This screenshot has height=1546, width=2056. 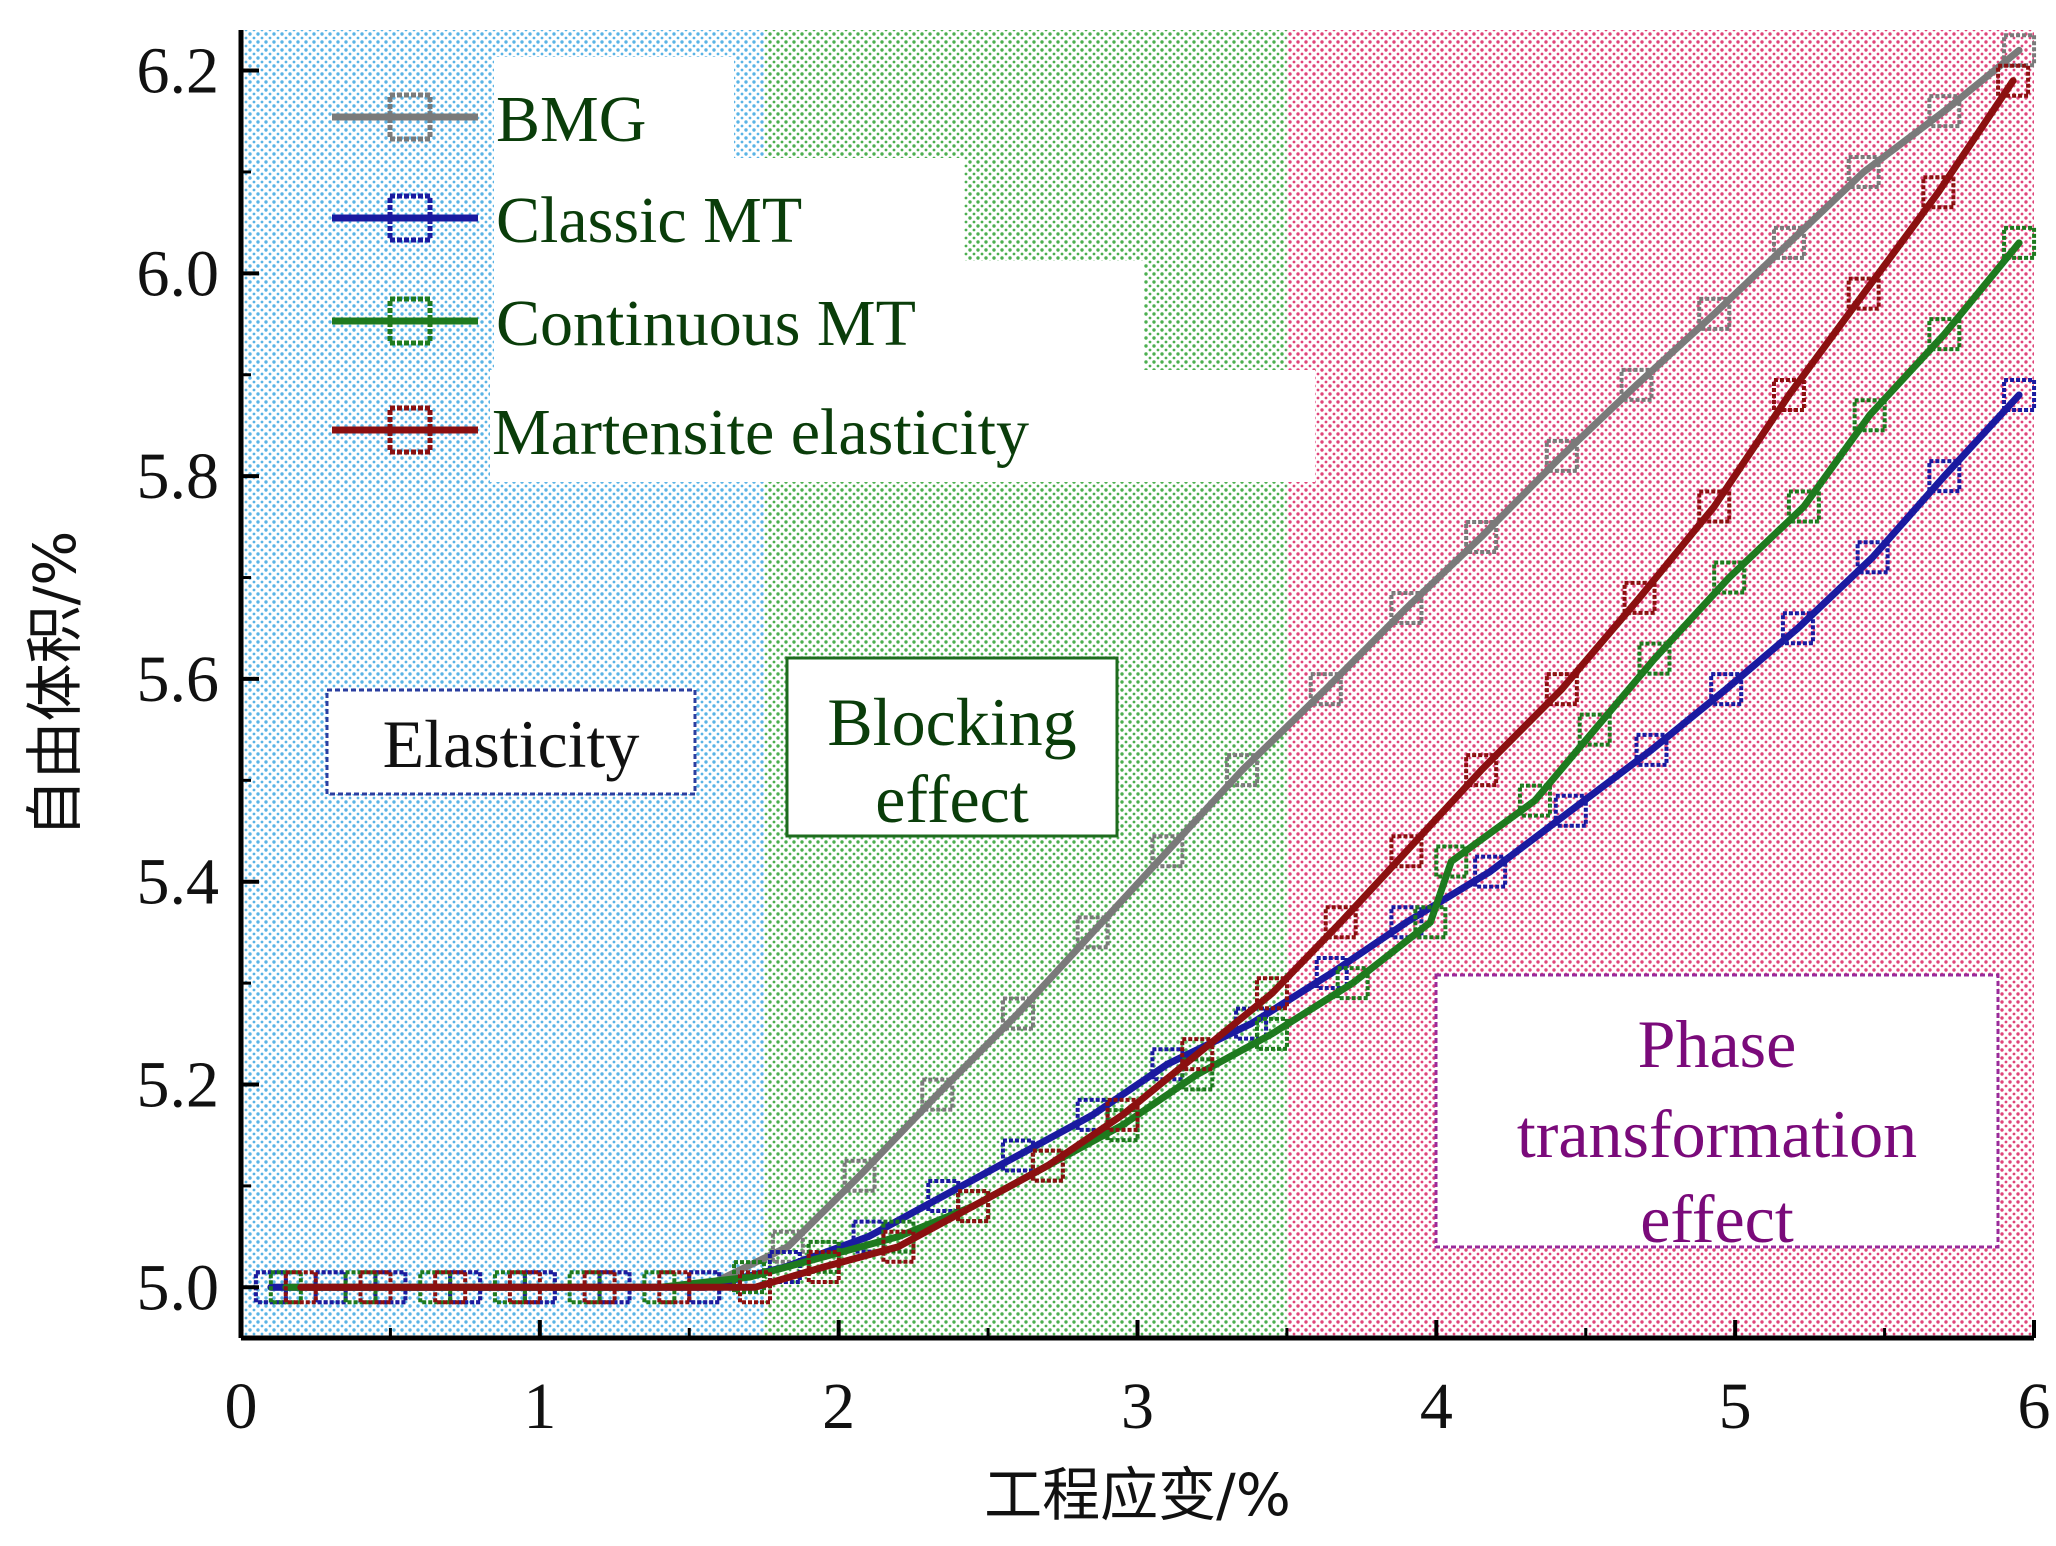 What do you see at coordinates (178, 273) in the screenshot?
I see `y-tick-label: 6.0` at bounding box center [178, 273].